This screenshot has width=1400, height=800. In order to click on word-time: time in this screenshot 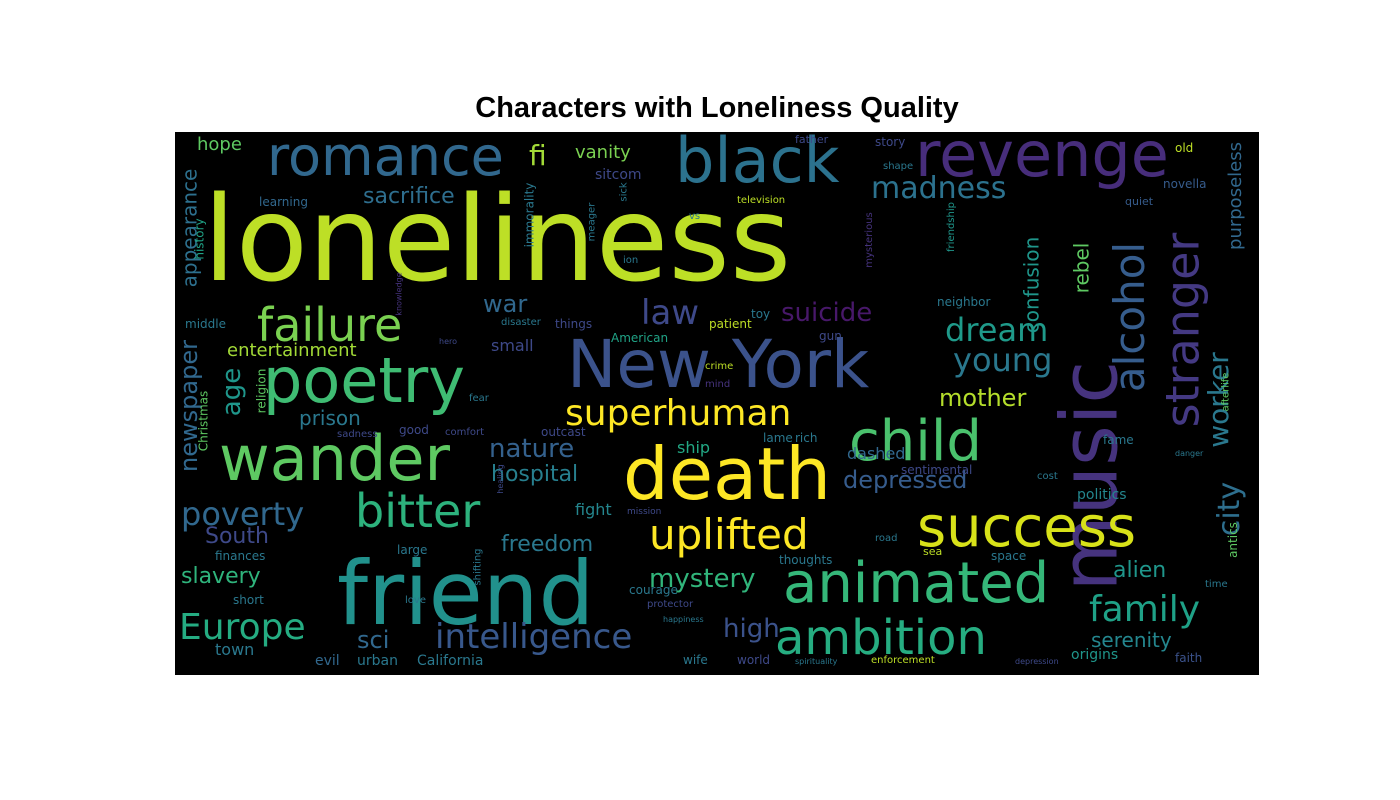, I will do `click(1216, 584)`.